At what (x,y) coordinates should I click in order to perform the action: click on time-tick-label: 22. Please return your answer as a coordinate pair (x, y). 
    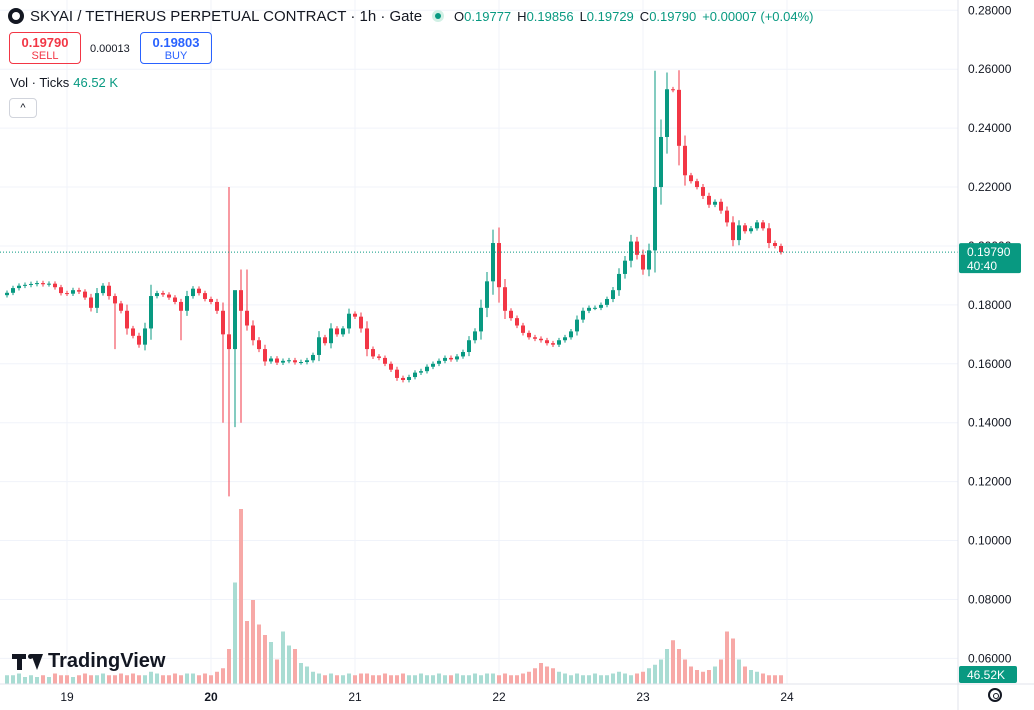
    Looking at the image, I should click on (499, 697).